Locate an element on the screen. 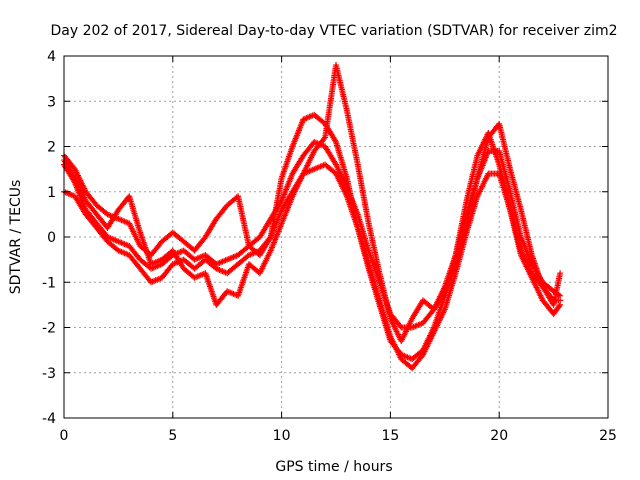  x-tick-label: 20 is located at coordinates (499, 436).